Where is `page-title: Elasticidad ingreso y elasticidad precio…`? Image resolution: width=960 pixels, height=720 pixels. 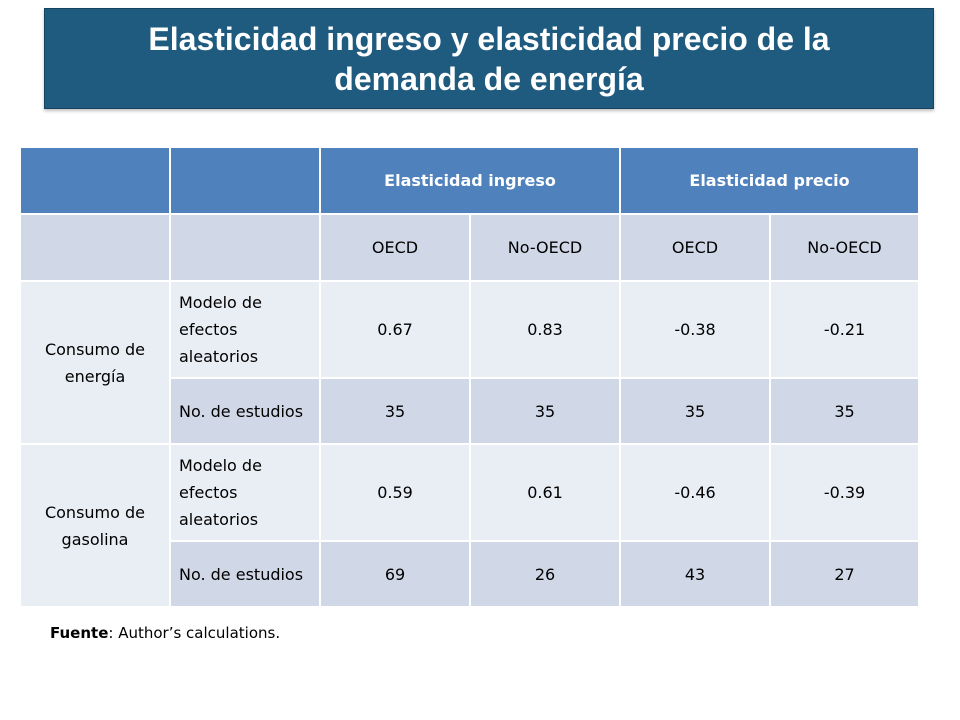
page-title: Elasticidad ingreso y elasticidad precio… is located at coordinates (489, 58).